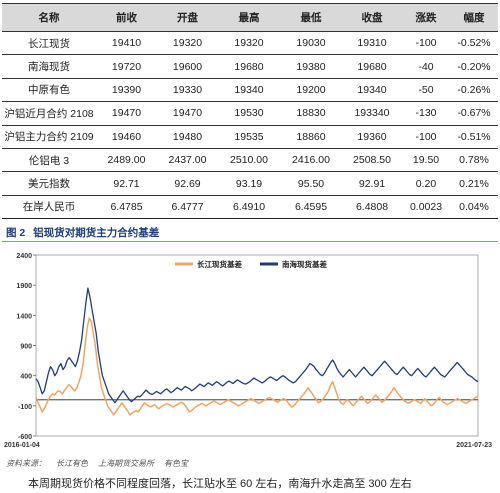  What do you see at coordinates (187, 90) in the screenshot?
I see `cell-open: 19330` at bounding box center [187, 90].